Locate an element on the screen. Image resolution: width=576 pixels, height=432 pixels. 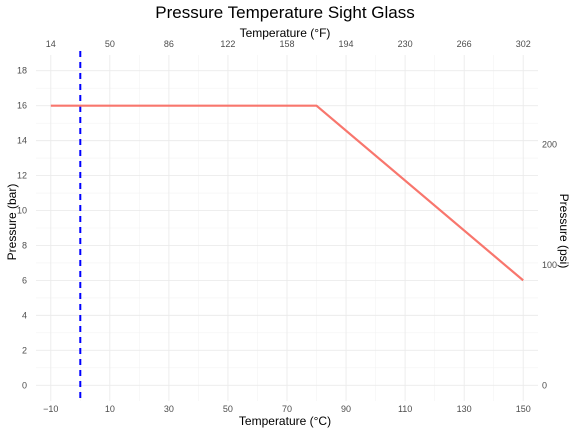
y-left-axis-label: Pressure (bar) is located at coordinates (12, 222).